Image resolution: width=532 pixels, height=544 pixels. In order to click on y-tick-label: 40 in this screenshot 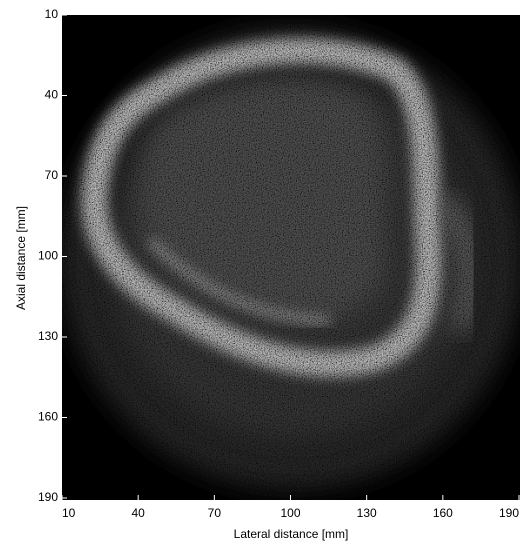, I will do `click(52, 95)`.